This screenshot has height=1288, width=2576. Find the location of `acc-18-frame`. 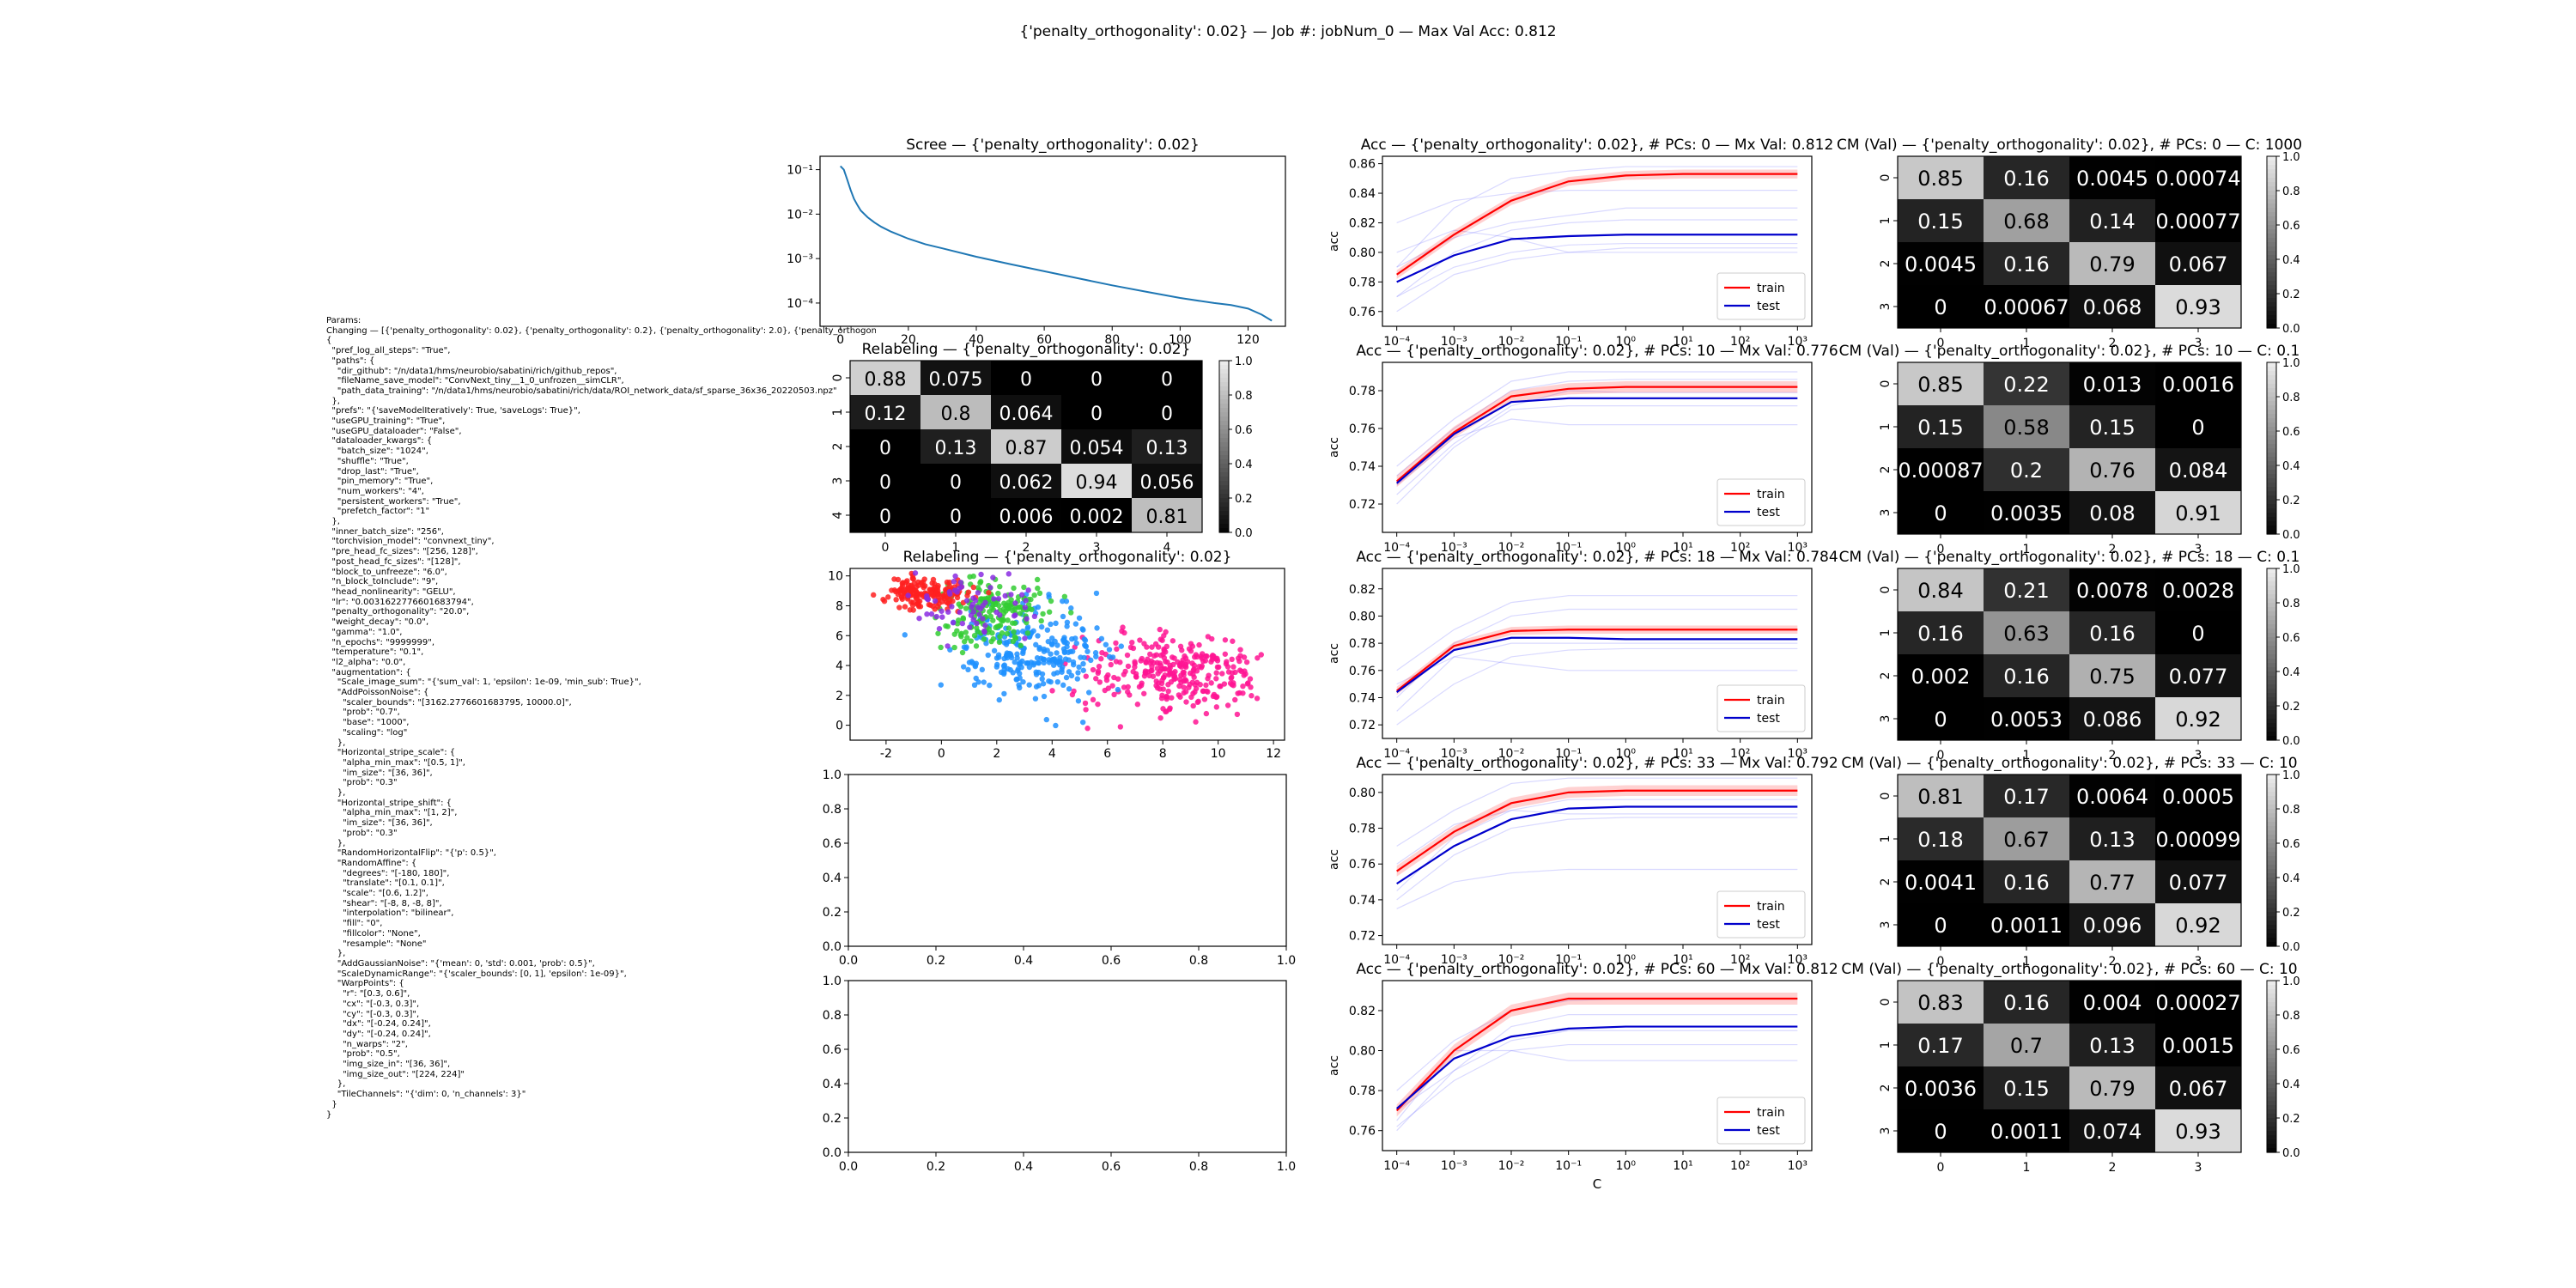

acc-18-frame is located at coordinates (1598, 653).